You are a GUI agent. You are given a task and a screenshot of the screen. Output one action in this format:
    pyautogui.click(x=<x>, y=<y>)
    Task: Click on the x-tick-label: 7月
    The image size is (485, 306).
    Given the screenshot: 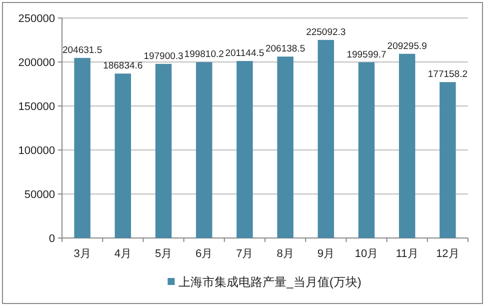 What is the action you would take?
    pyautogui.click(x=245, y=254)
    